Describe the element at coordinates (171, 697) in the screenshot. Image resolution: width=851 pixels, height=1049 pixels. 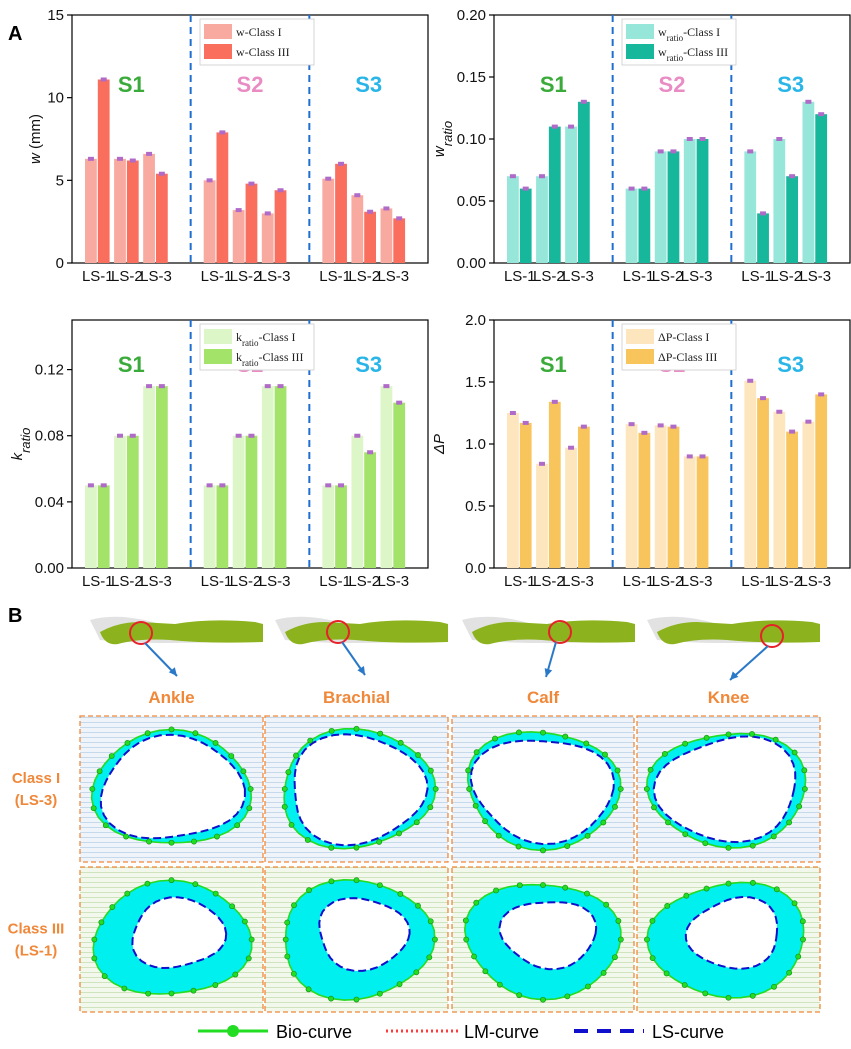
I see `site-label: Ankle` at that location.